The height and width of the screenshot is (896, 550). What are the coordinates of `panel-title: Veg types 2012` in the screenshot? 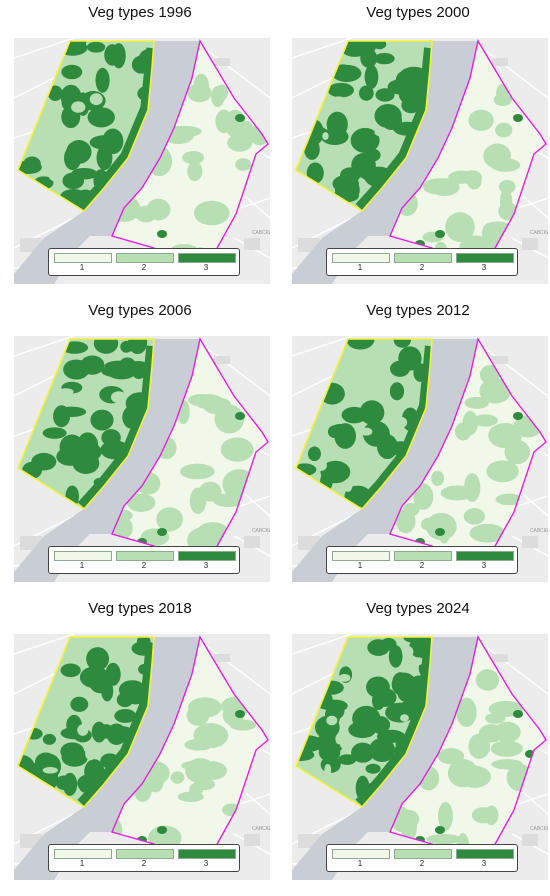 It's located at (418, 310).